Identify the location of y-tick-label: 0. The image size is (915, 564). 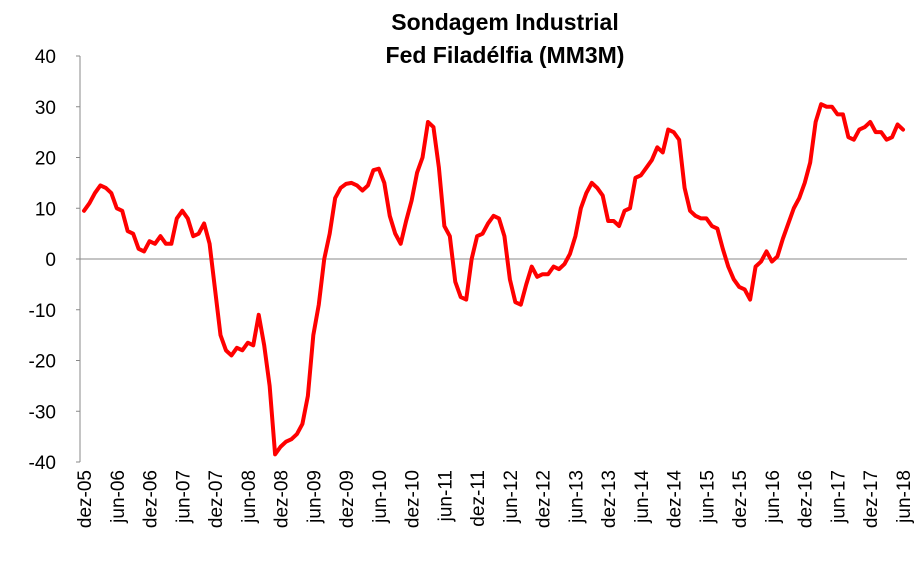
(50, 260).